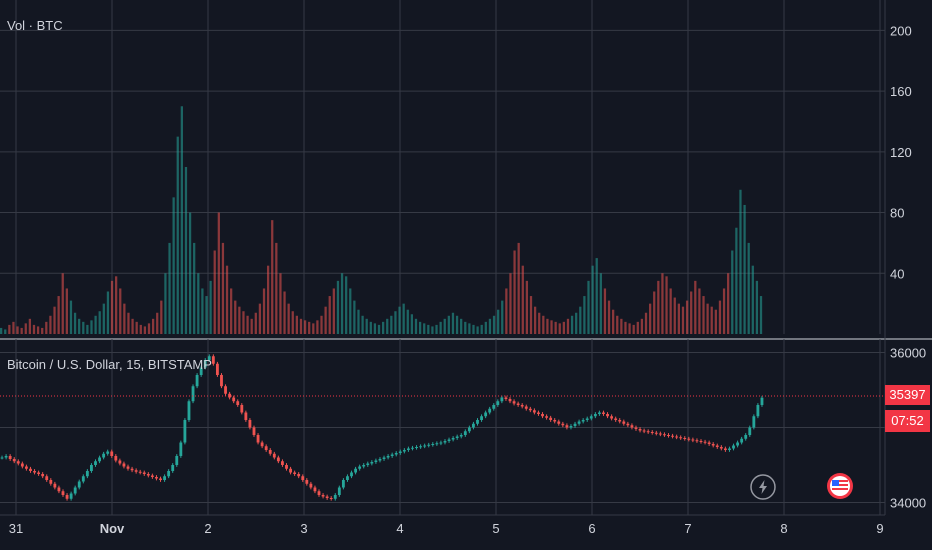  I want to click on time-tick-label: 7, so click(687, 528).